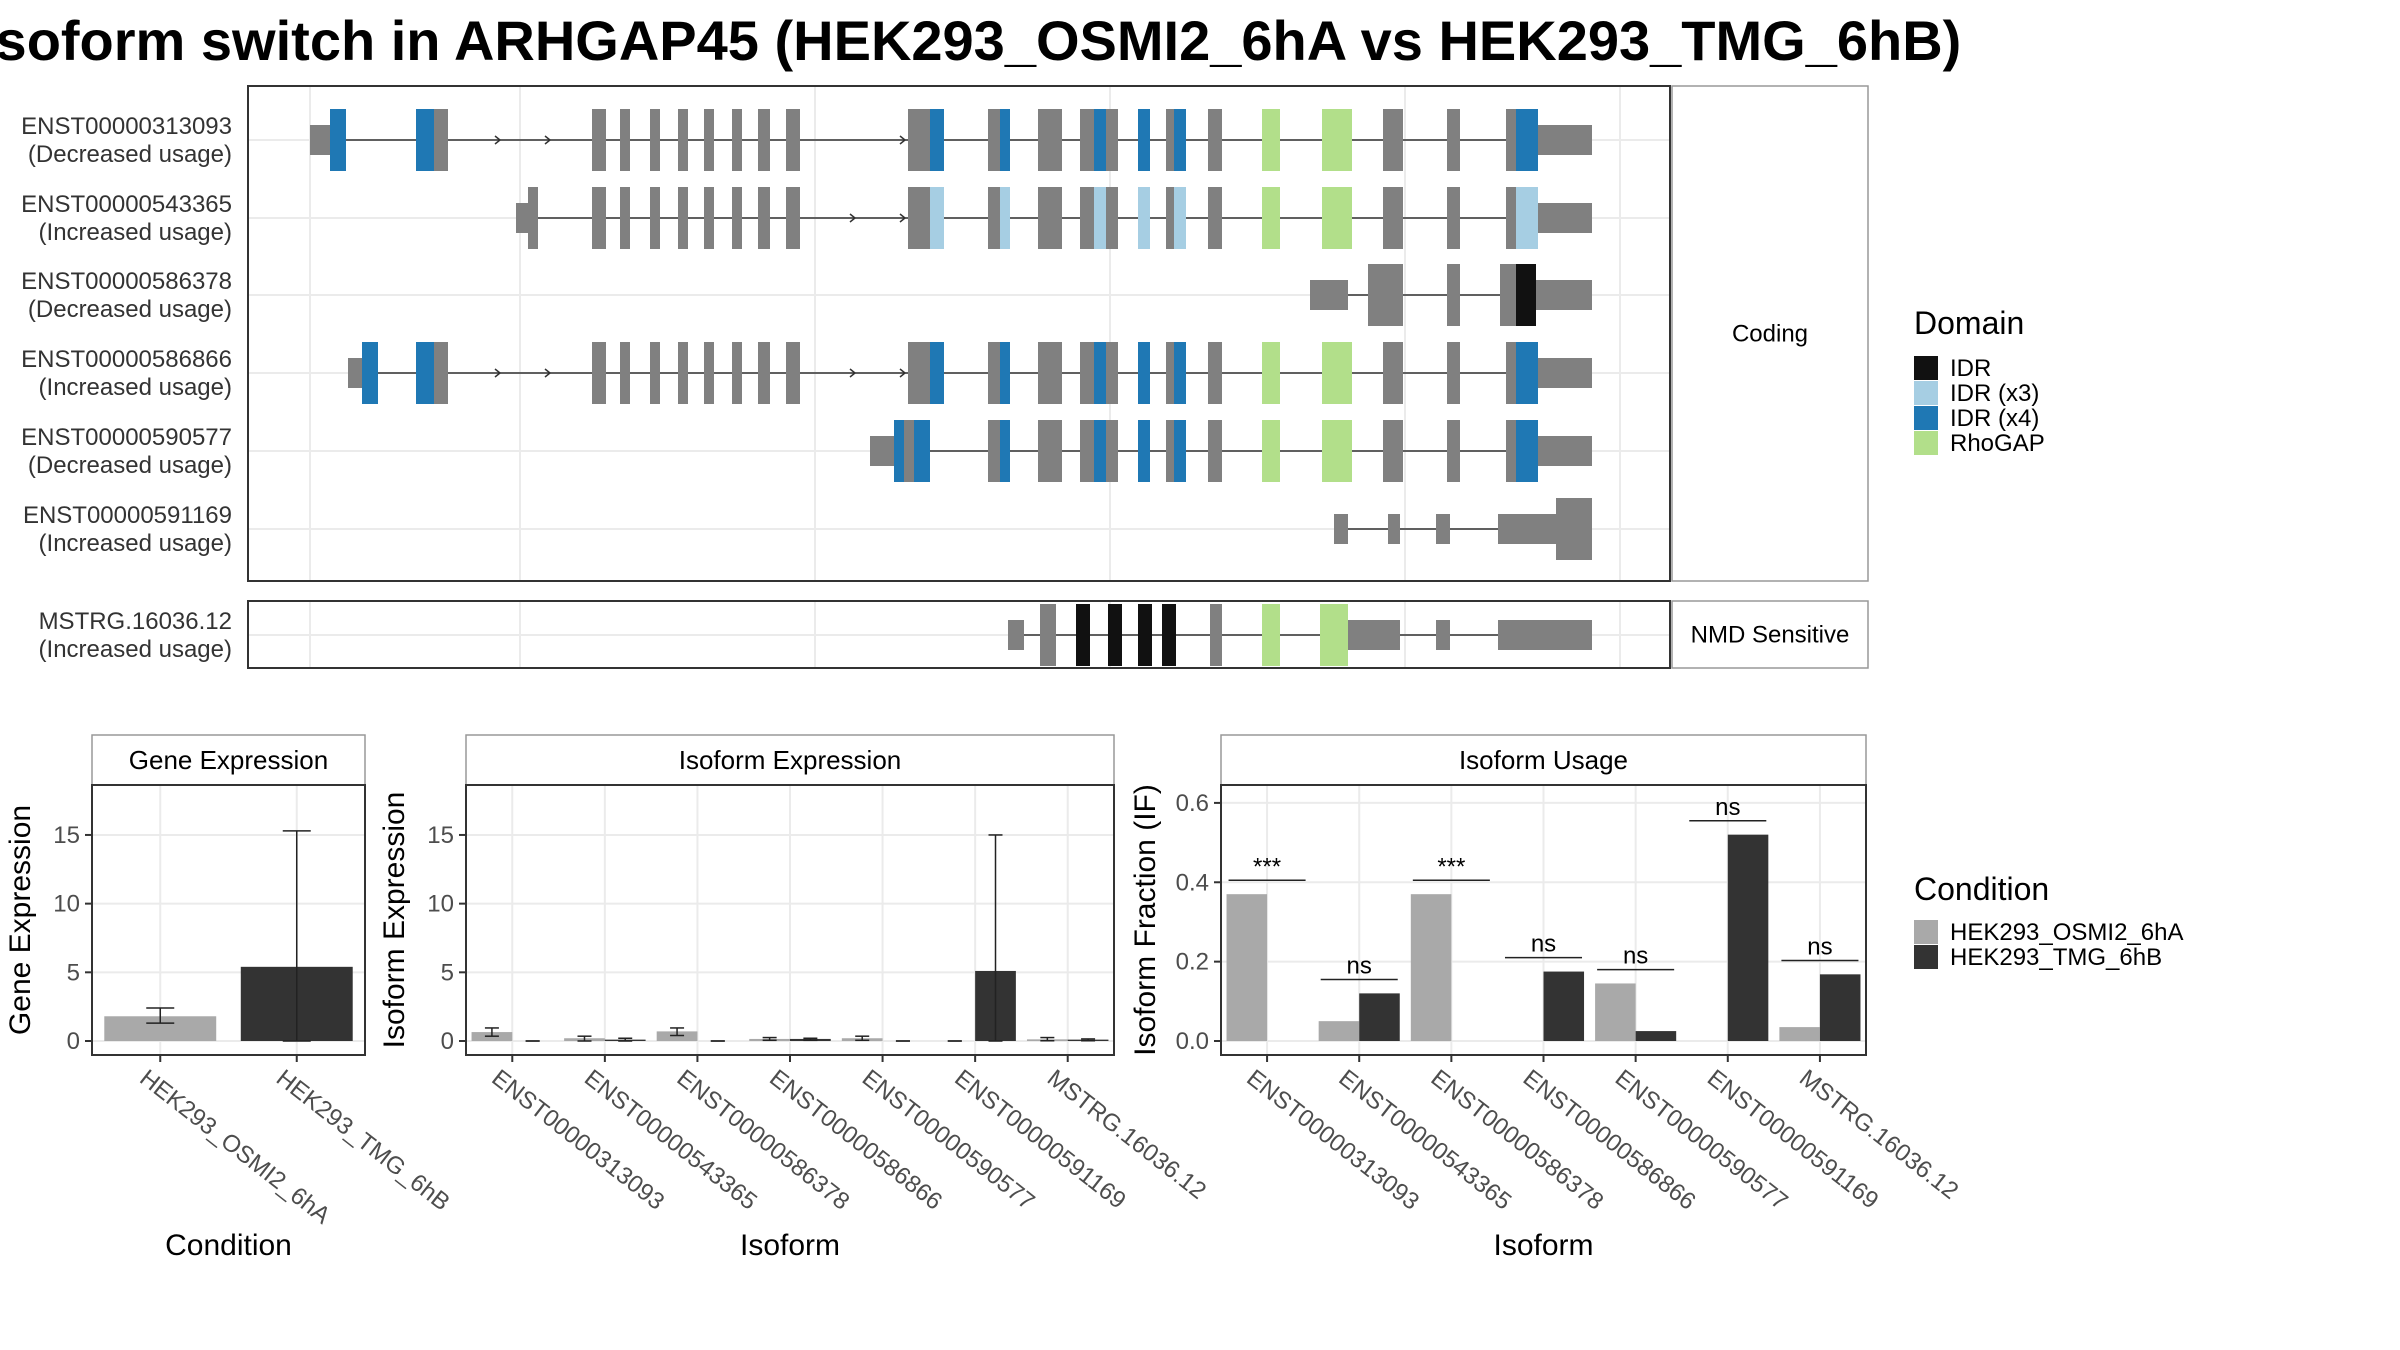  What do you see at coordinates (1192, 803) in the screenshot?
I see `y-tick-label: 0.6` at bounding box center [1192, 803].